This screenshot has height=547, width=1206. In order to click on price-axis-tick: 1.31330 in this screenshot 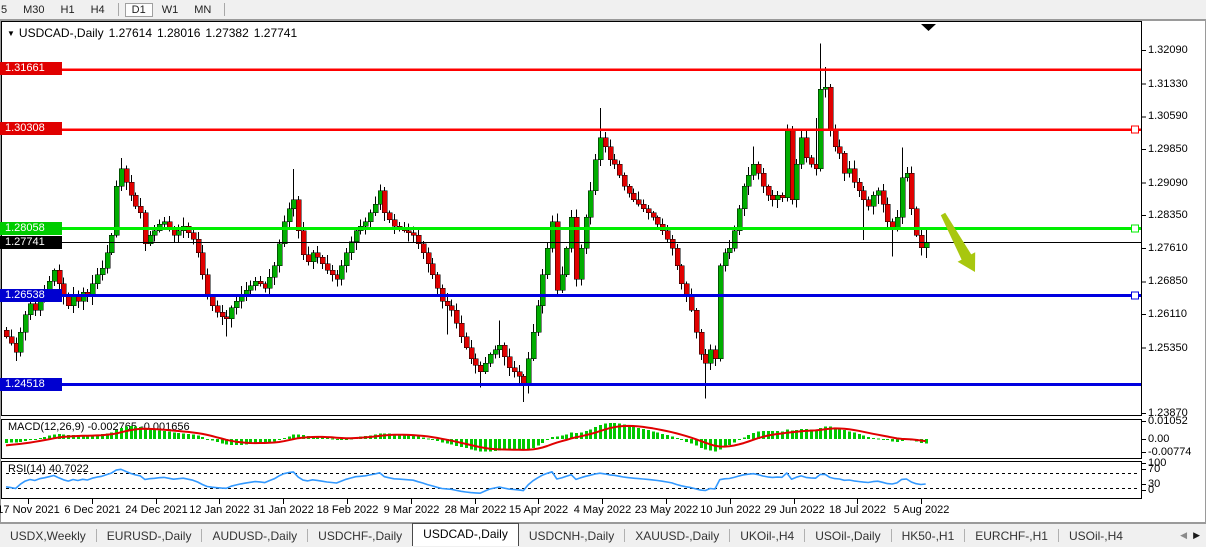, I will do `click(1168, 83)`.